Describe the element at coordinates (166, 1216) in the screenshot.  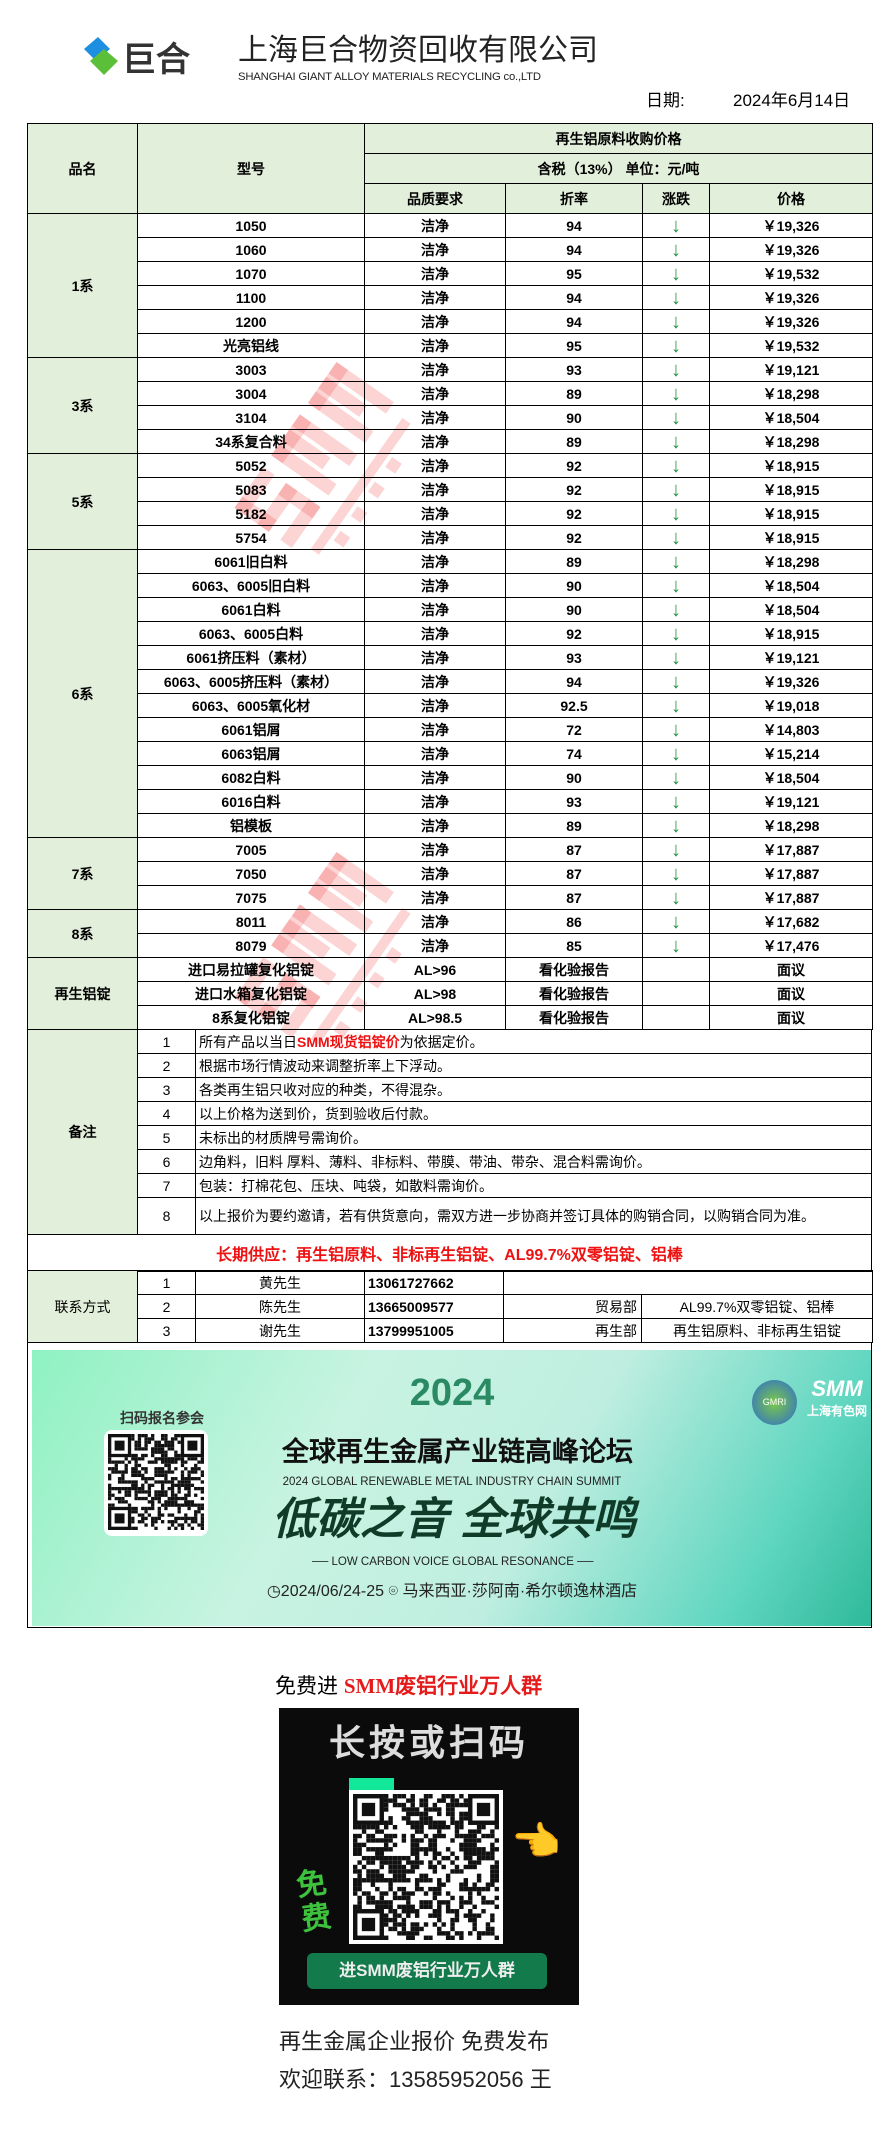
I see `note-number: 8` at that location.